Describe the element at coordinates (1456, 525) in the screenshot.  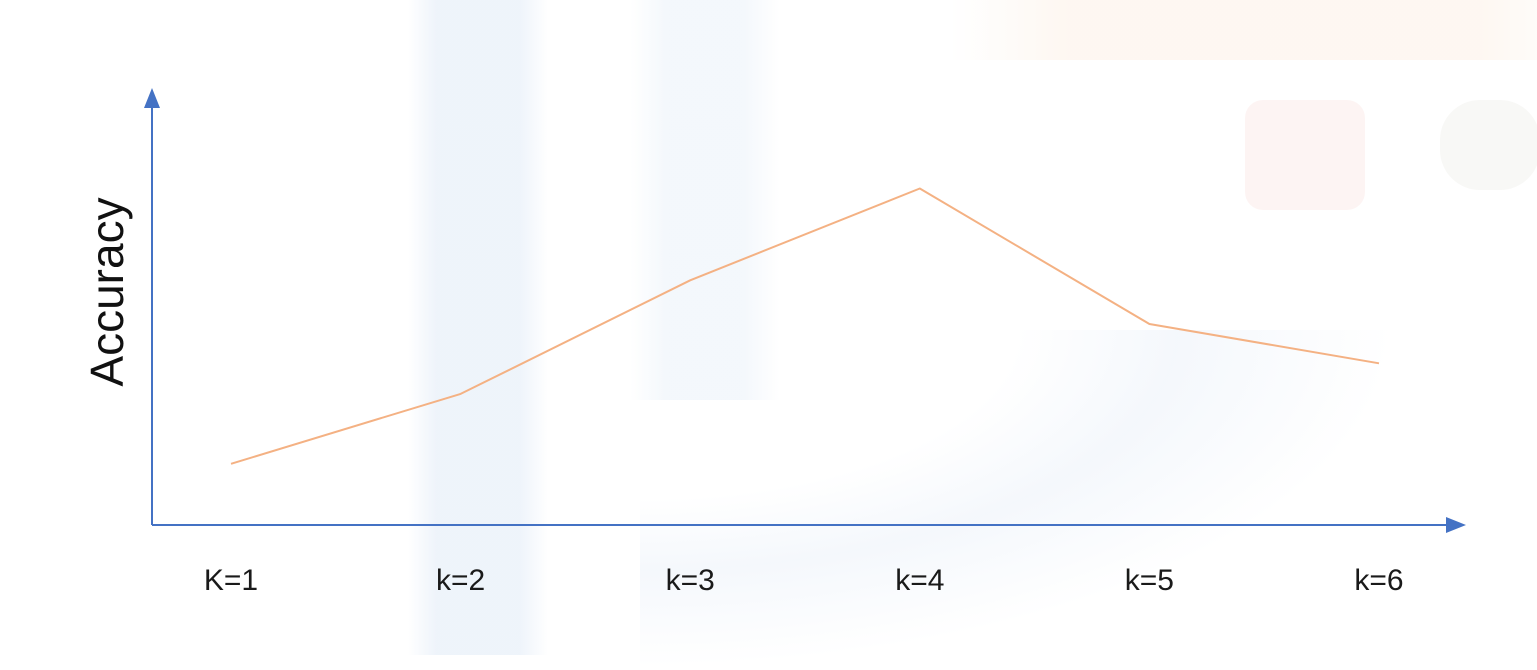
I see `x-axis-arrow-icon` at that location.